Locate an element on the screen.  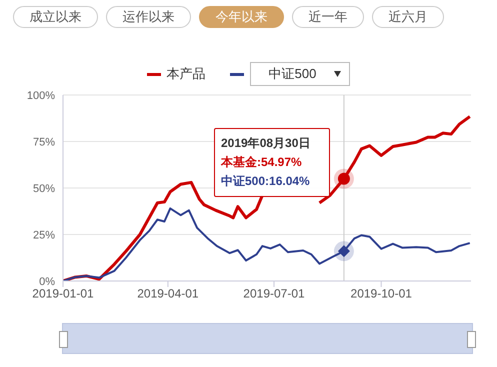
text: 运作以来 is located at coordinates (148, 17).